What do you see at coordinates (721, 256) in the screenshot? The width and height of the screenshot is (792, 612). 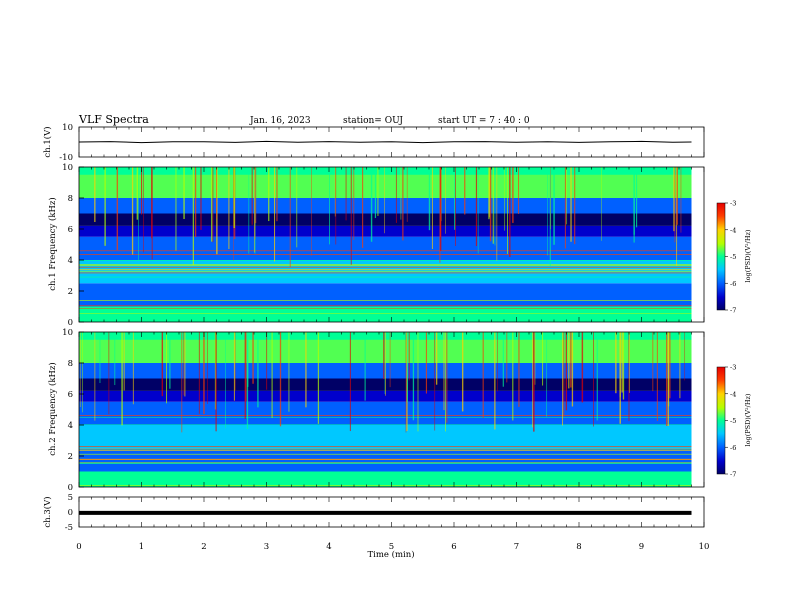 I see `ch1-colorbar` at bounding box center [721, 256].